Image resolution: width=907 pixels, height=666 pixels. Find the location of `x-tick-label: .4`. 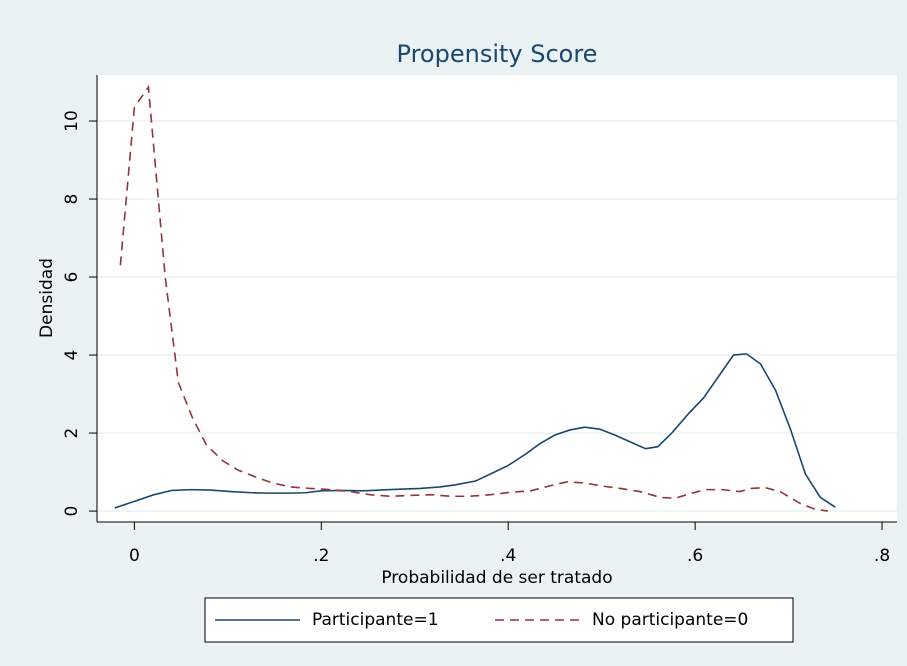

x-tick-label: .4 is located at coordinates (508, 556).